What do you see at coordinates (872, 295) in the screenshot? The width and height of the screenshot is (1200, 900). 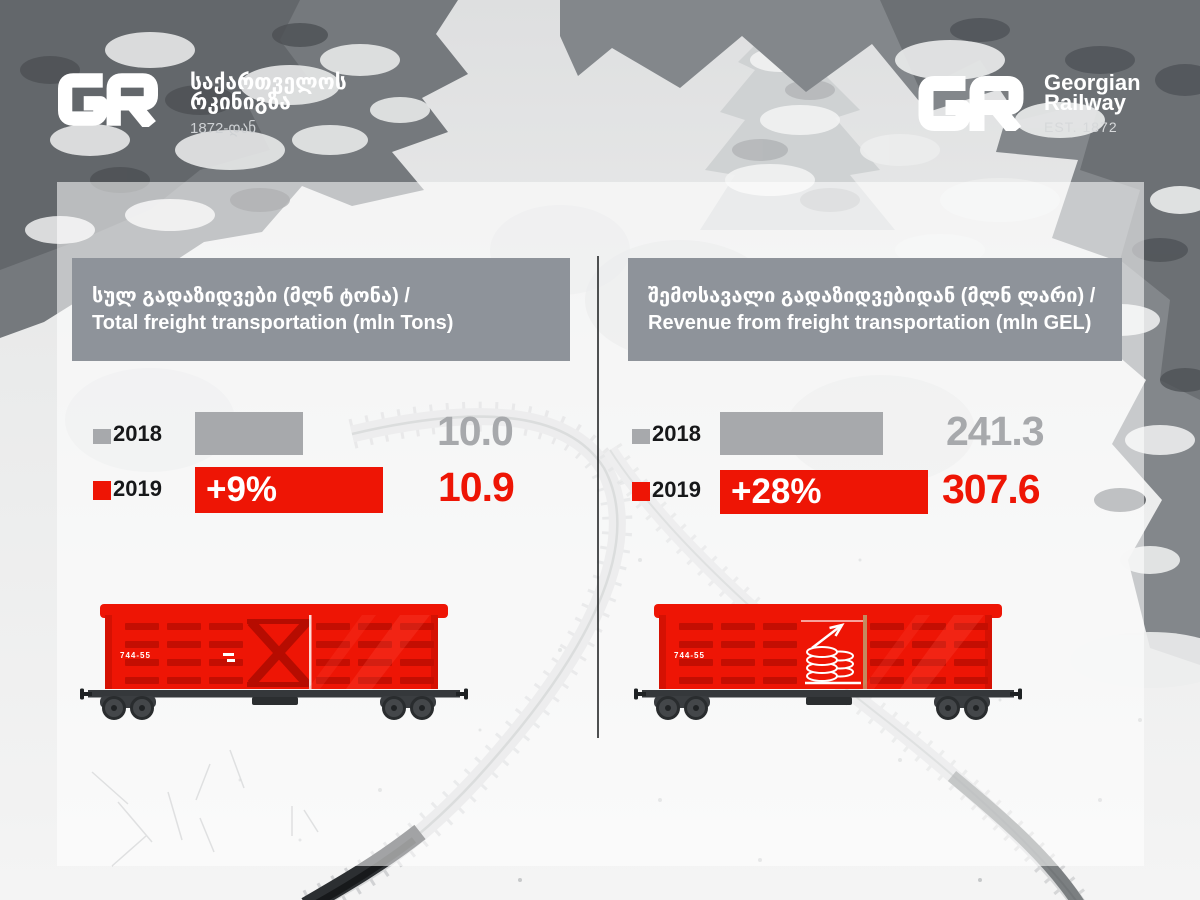 I see `chart-title-georgian: შემოსავალი გადაზიდვებიდან (მლნ ლარი) /` at bounding box center [872, 295].